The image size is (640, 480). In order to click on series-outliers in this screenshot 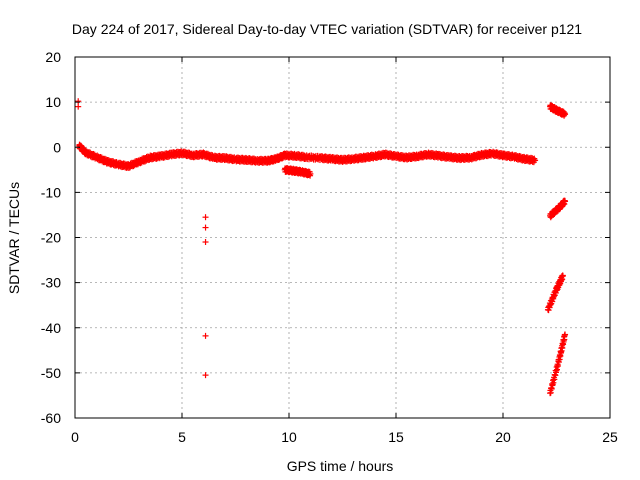, I will do `click(142, 238)`.